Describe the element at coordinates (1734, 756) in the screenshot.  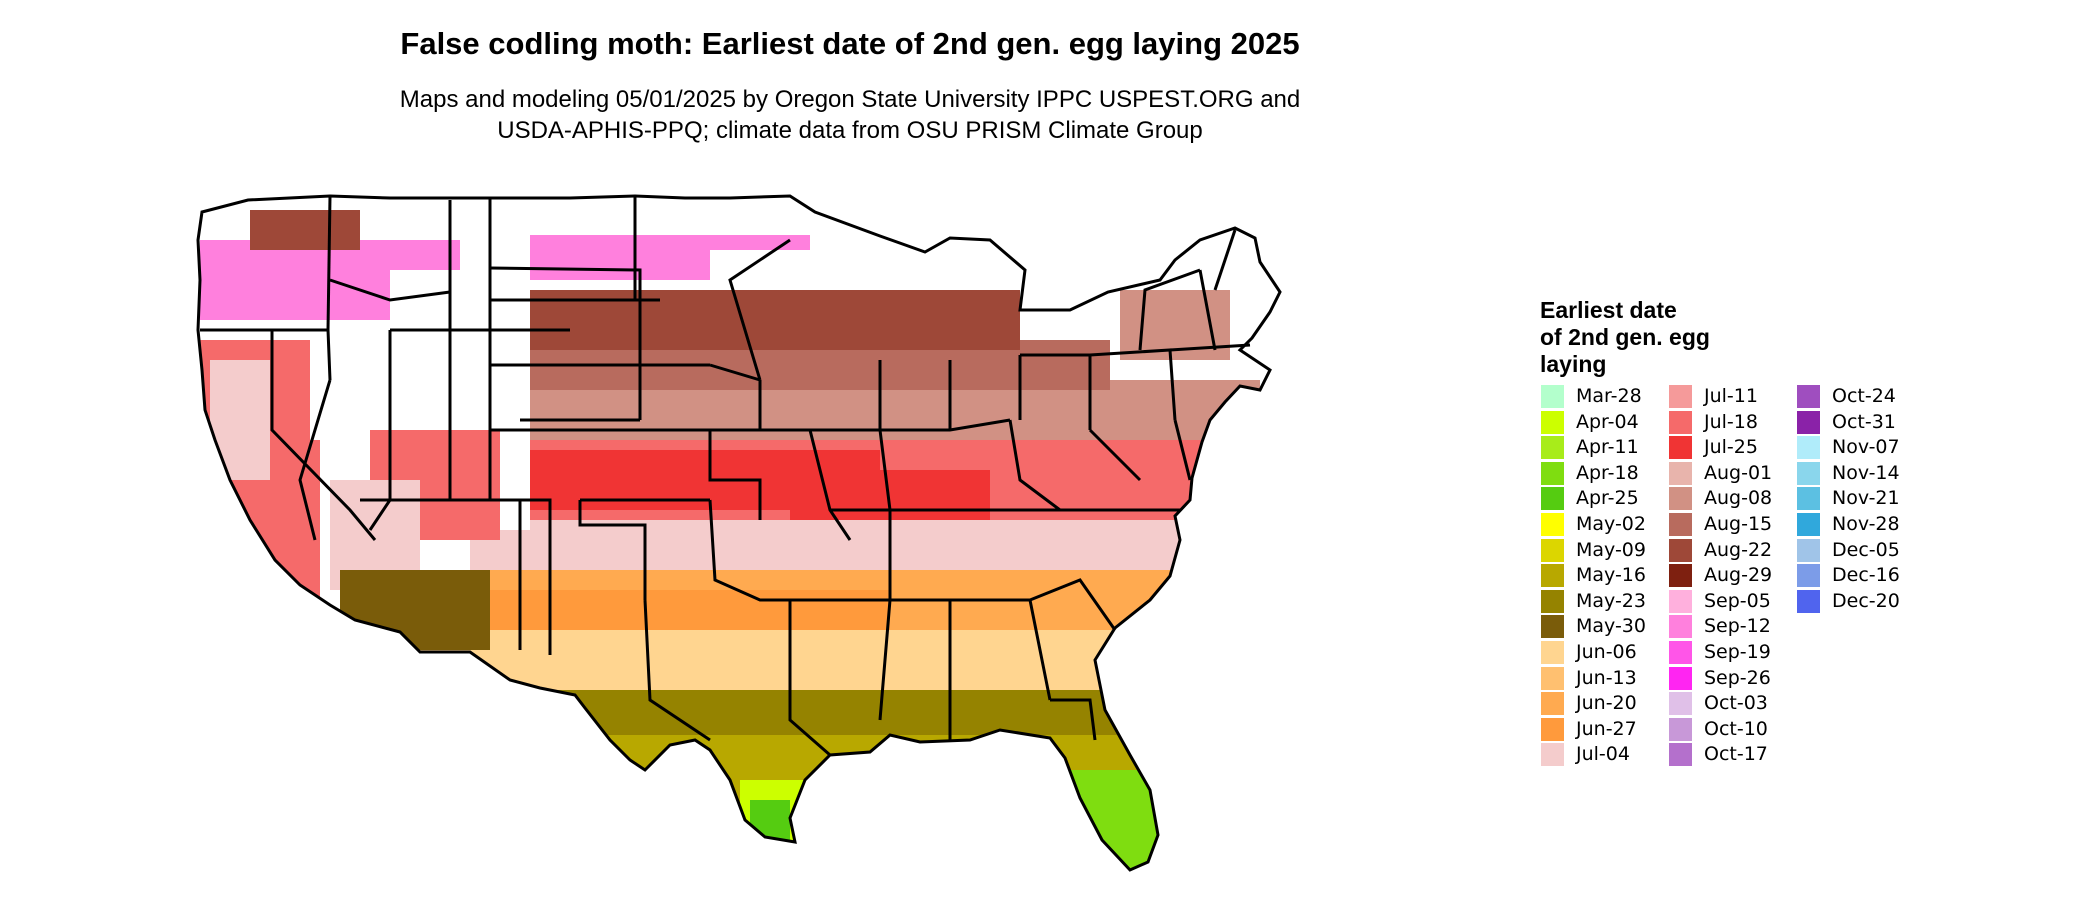
I see `legend-item: Oct-17` at that location.